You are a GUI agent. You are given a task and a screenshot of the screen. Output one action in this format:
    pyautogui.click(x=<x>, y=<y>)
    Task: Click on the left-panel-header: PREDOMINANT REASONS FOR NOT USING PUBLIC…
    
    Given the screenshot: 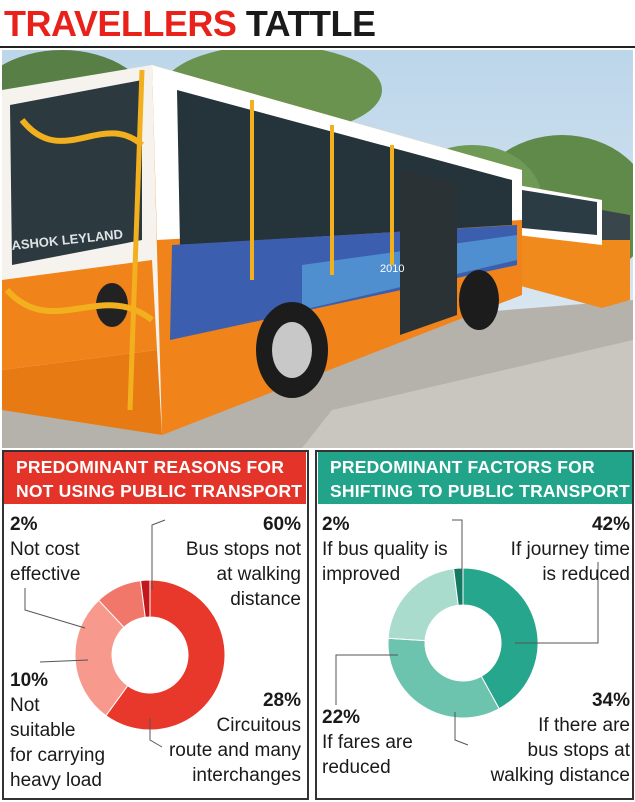 What is the action you would take?
    pyautogui.click(x=155, y=478)
    